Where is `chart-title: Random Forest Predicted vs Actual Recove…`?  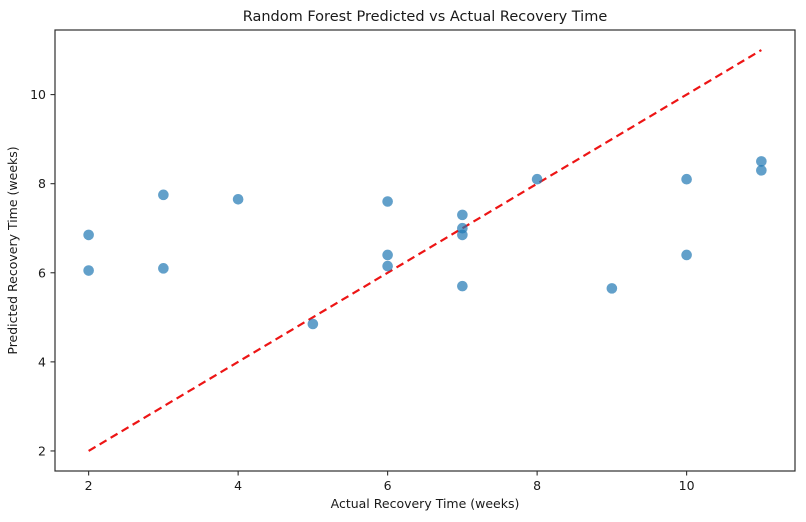 chart-title: Random Forest Predicted vs Actual Recove… is located at coordinates (425, 17).